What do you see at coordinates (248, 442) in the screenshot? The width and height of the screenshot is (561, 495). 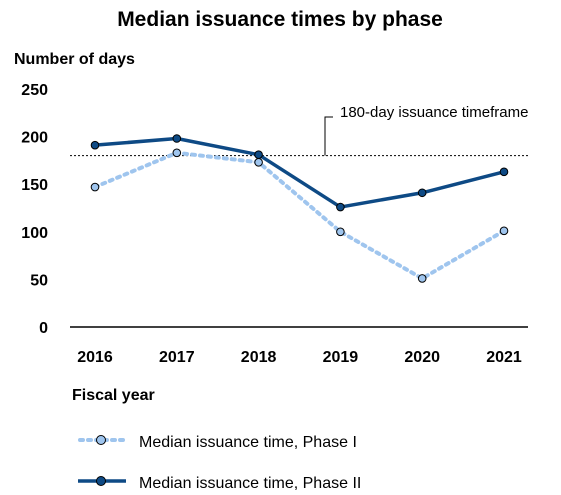 I see `legend-label: Median issuance time, Phase I` at bounding box center [248, 442].